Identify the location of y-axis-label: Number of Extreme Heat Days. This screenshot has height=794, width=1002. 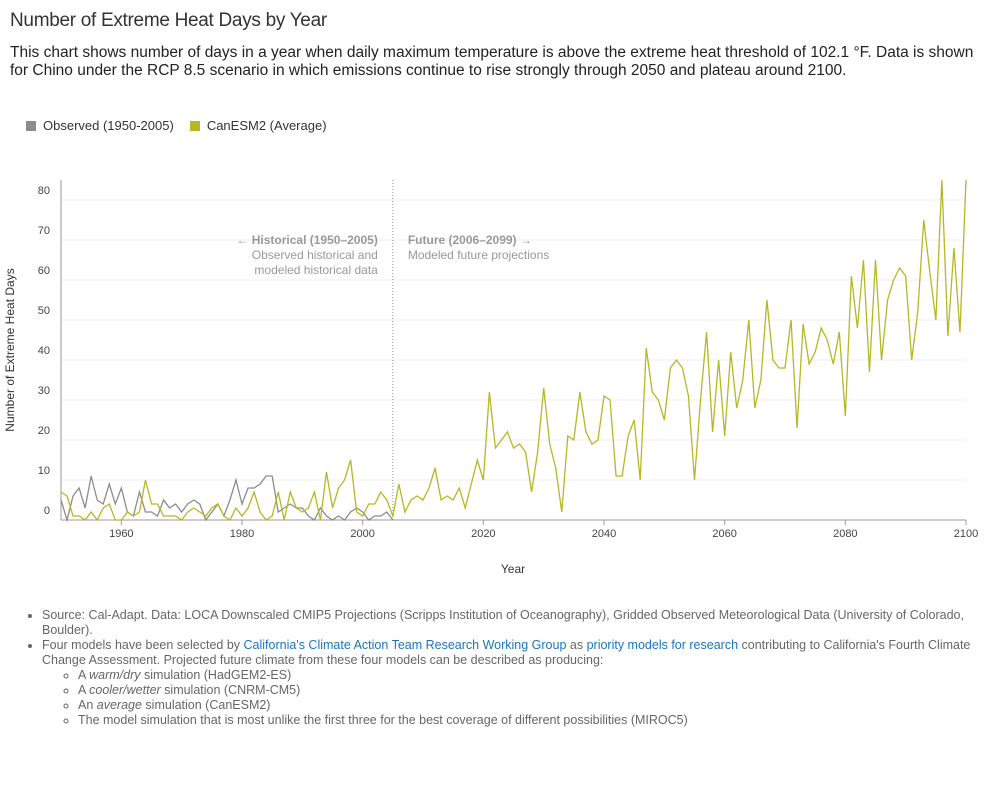
(10, 349).